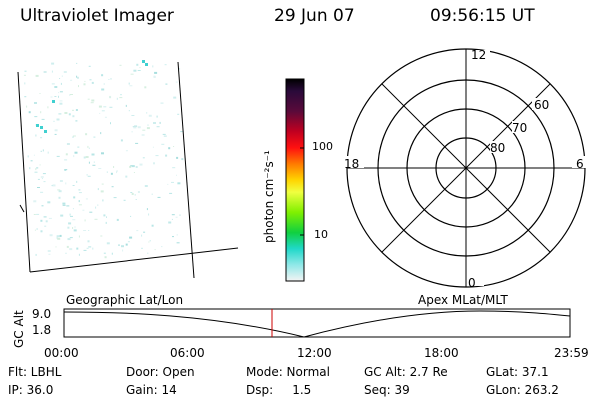 Image resolution: width=600 pixels, height=400 pixels. What do you see at coordinates (295, 180) in the screenshot?
I see `colorbar` at bounding box center [295, 180].